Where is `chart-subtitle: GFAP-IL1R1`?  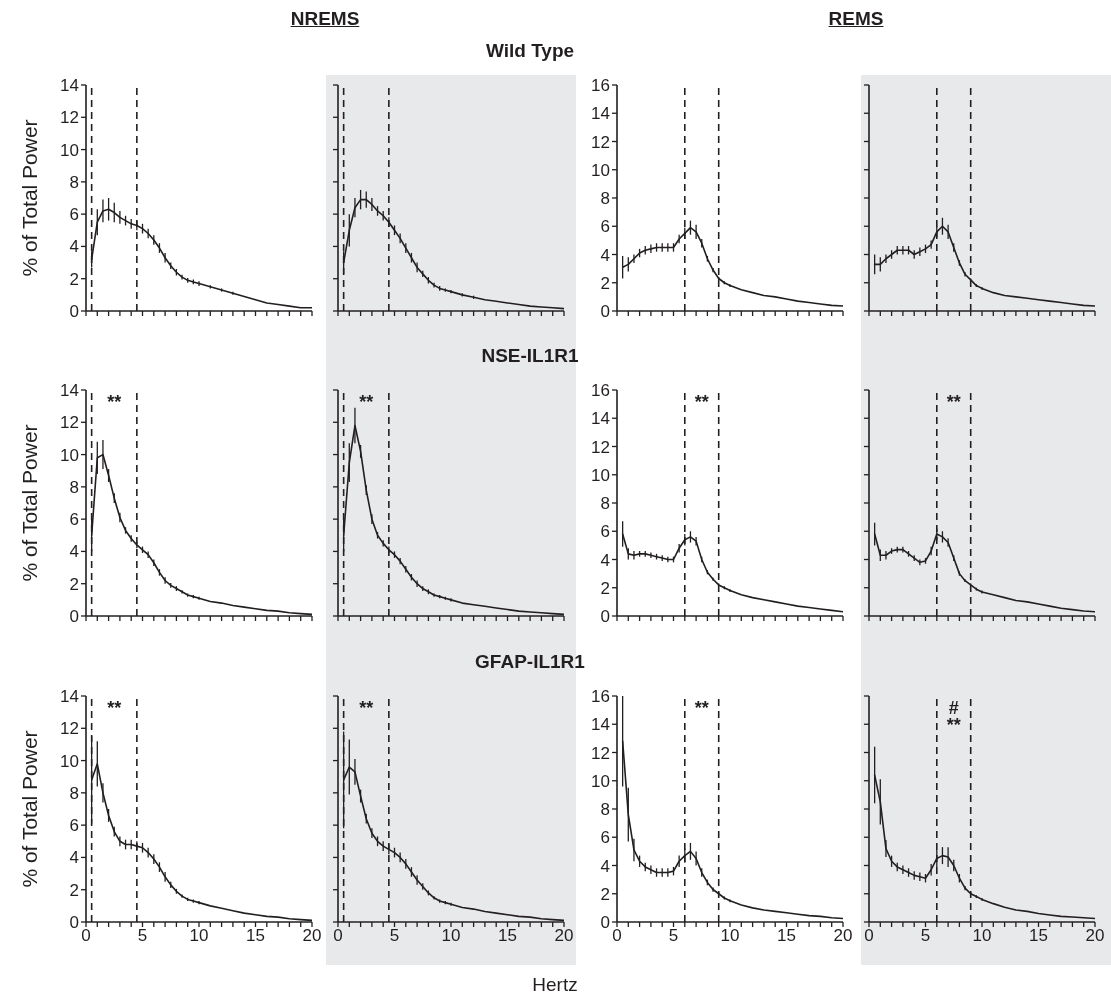 chart-subtitle: GFAP-IL1R1 is located at coordinates (530, 662).